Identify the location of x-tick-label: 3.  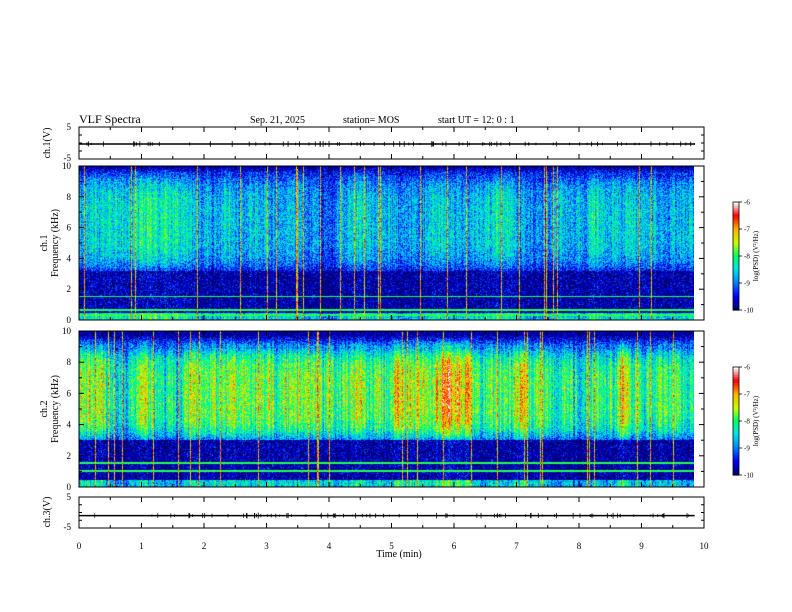
(266, 546).